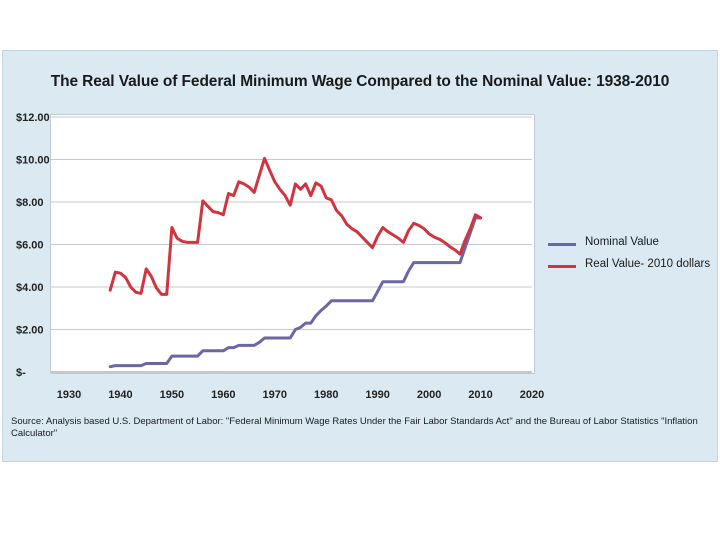  What do you see at coordinates (622, 242) in the screenshot?
I see `legend-label-nominal: Nominal Value` at bounding box center [622, 242].